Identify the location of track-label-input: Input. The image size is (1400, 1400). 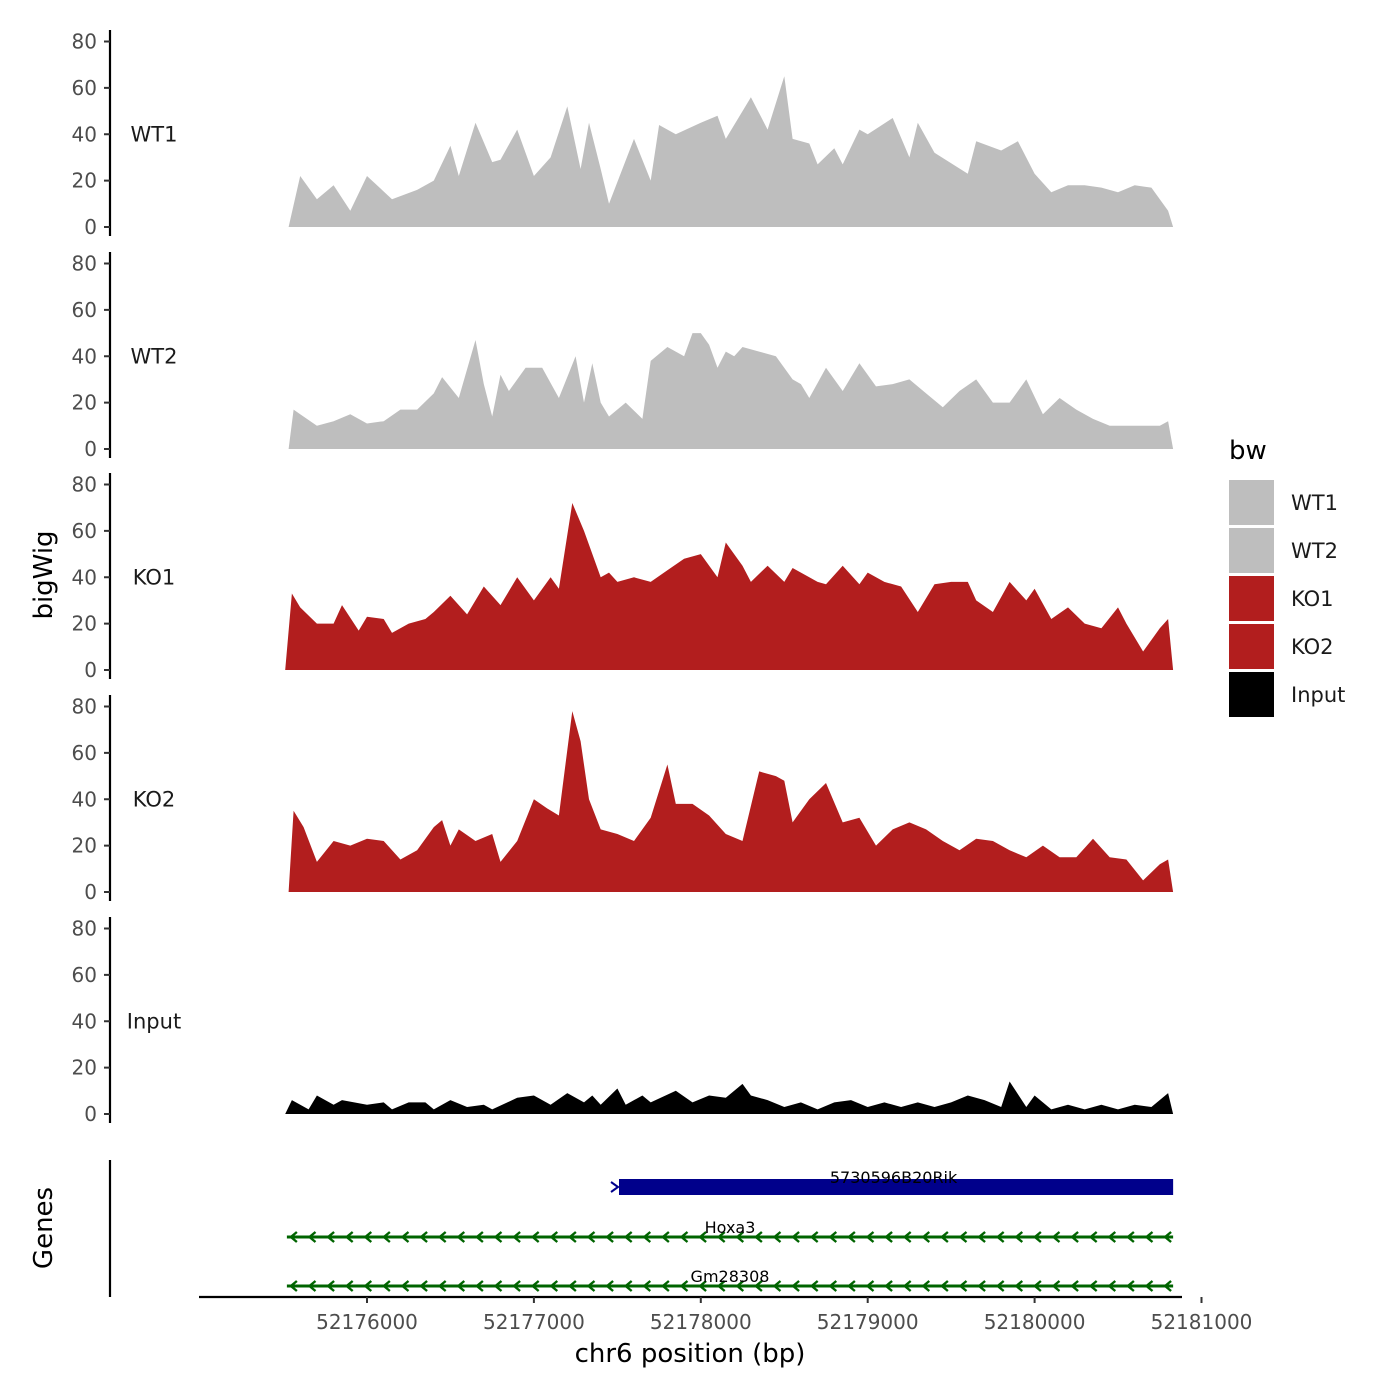
(154, 1021).